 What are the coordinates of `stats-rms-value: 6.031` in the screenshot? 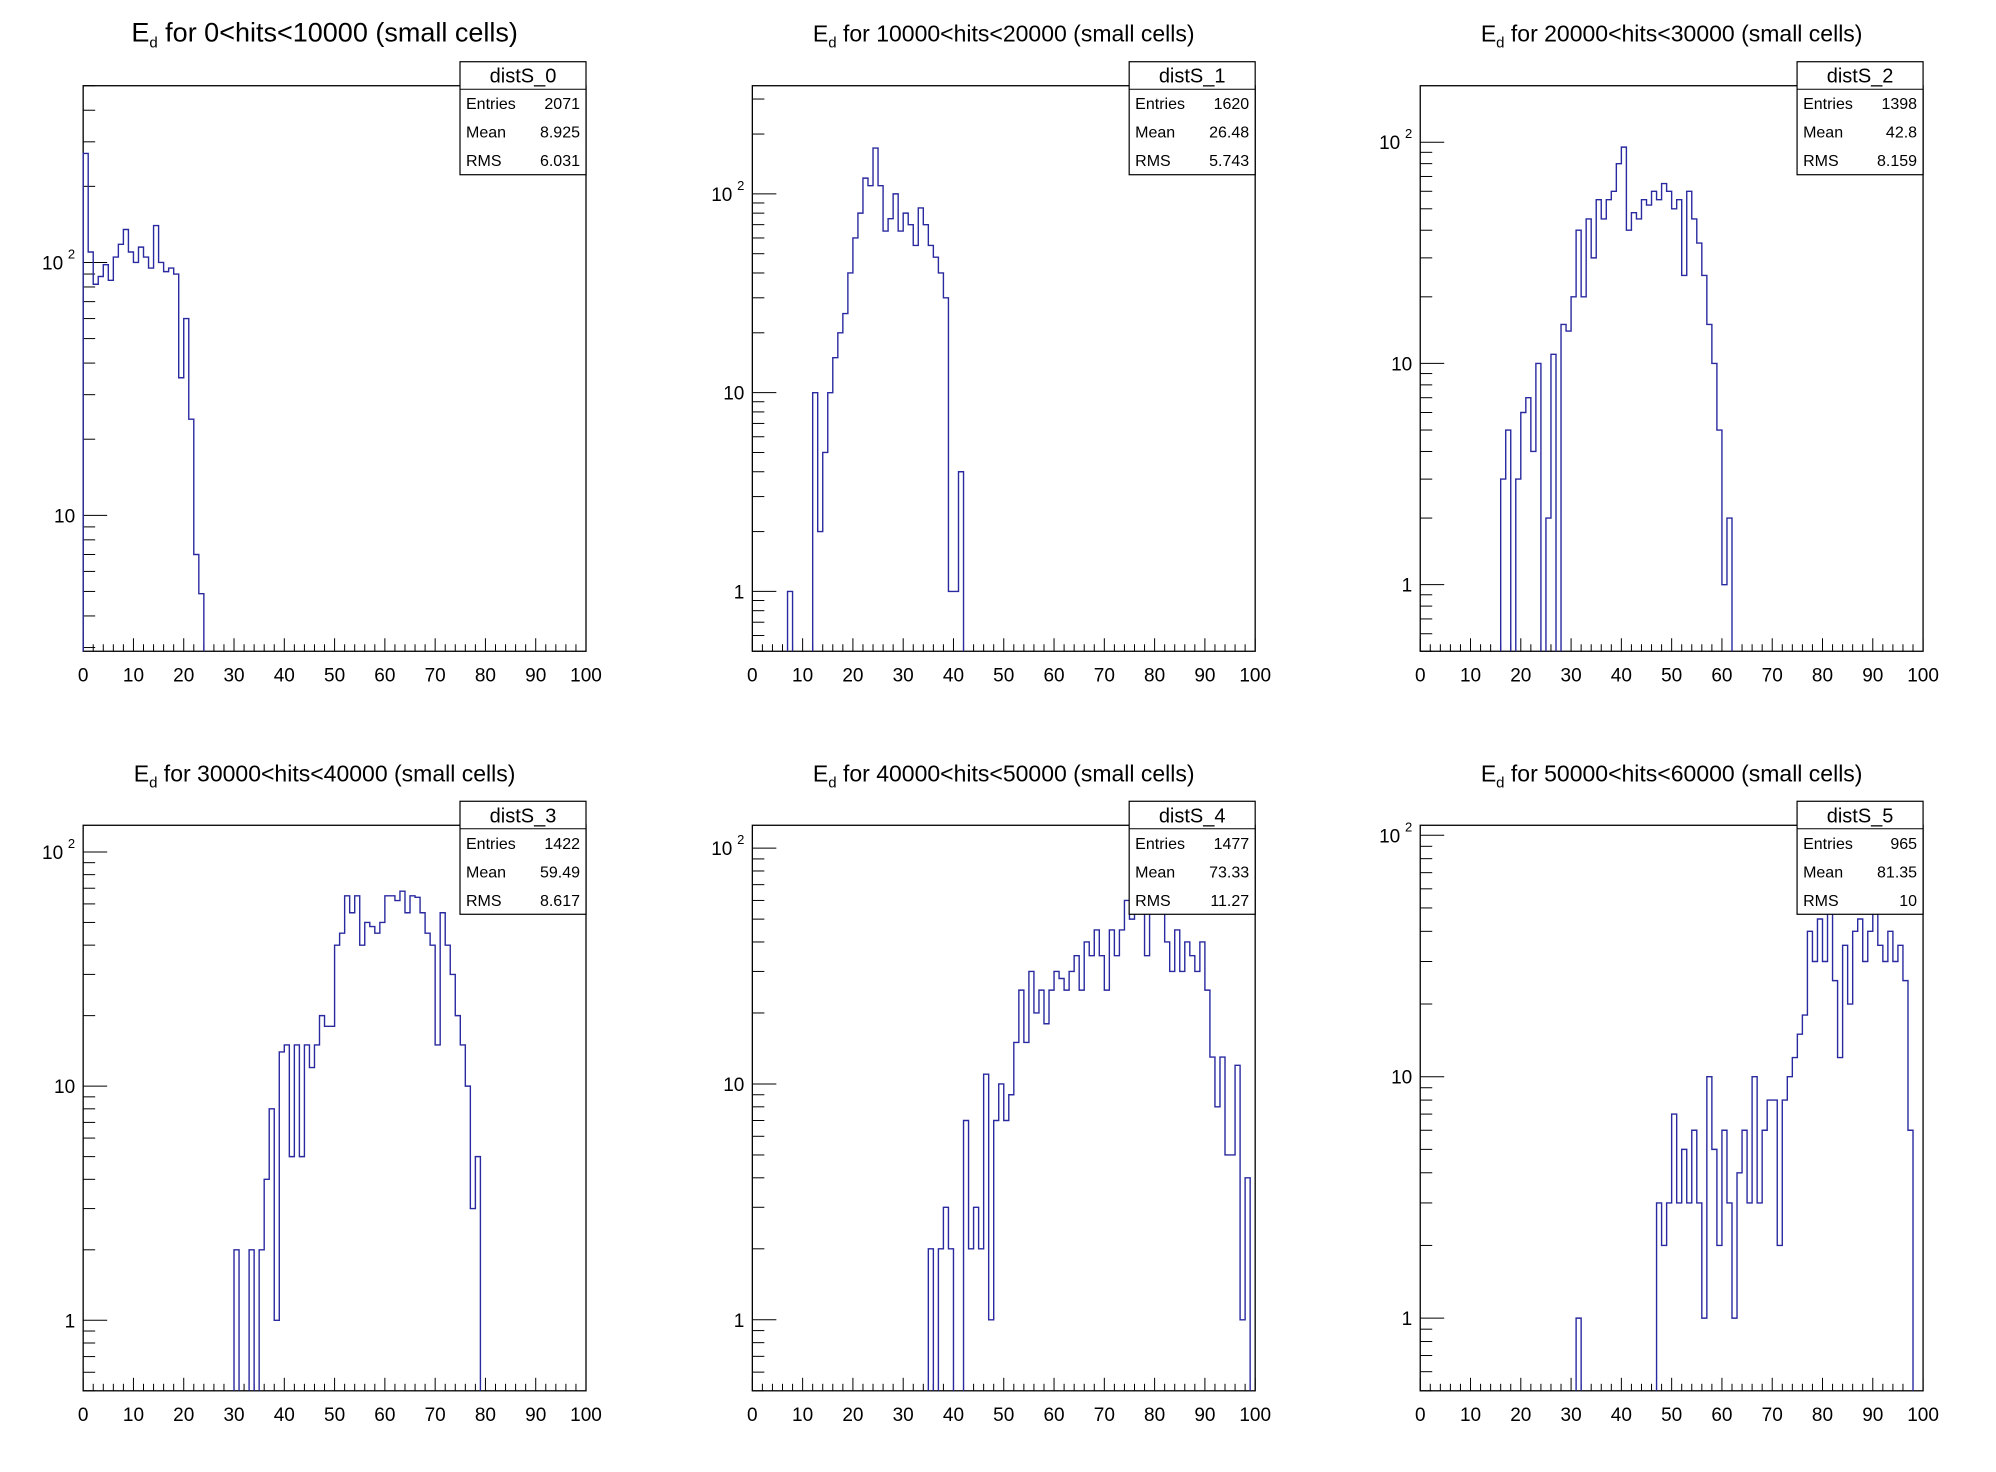 It's located at (560, 161).